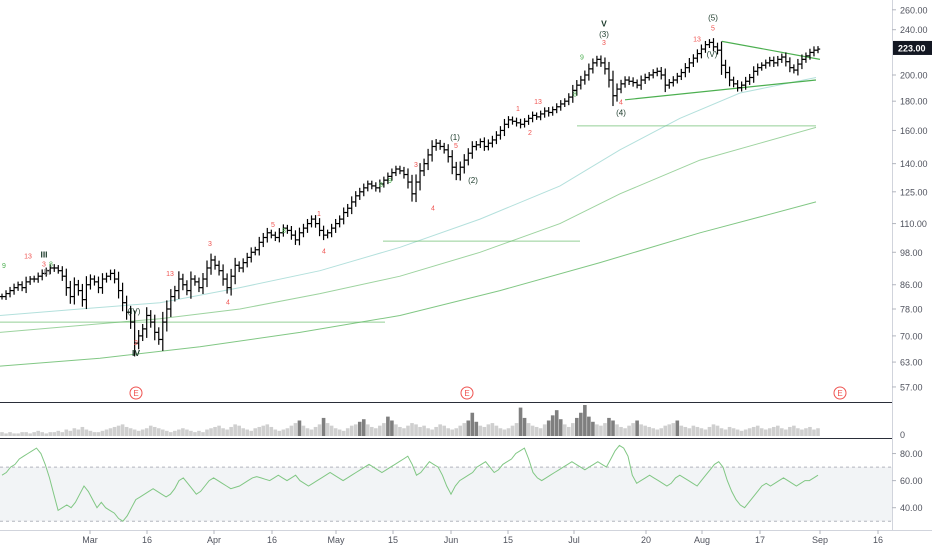  Describe the element at coordinates (702, 540) in the screenshot. I see `time-tick-label: Aug` at that location.